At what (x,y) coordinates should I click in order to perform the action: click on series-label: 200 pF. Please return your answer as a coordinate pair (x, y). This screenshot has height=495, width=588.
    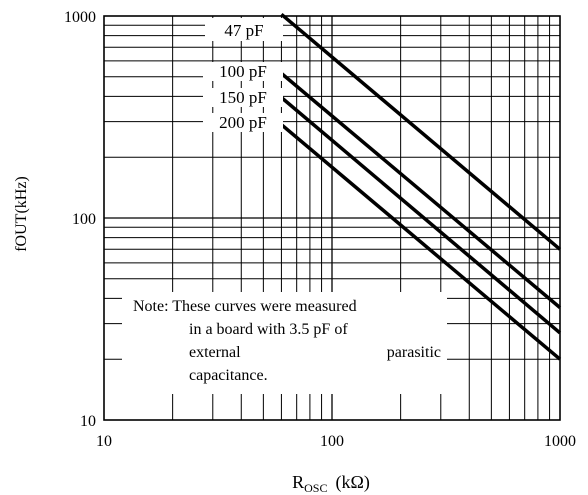
    Looking at the image, I should click on (243, 122).